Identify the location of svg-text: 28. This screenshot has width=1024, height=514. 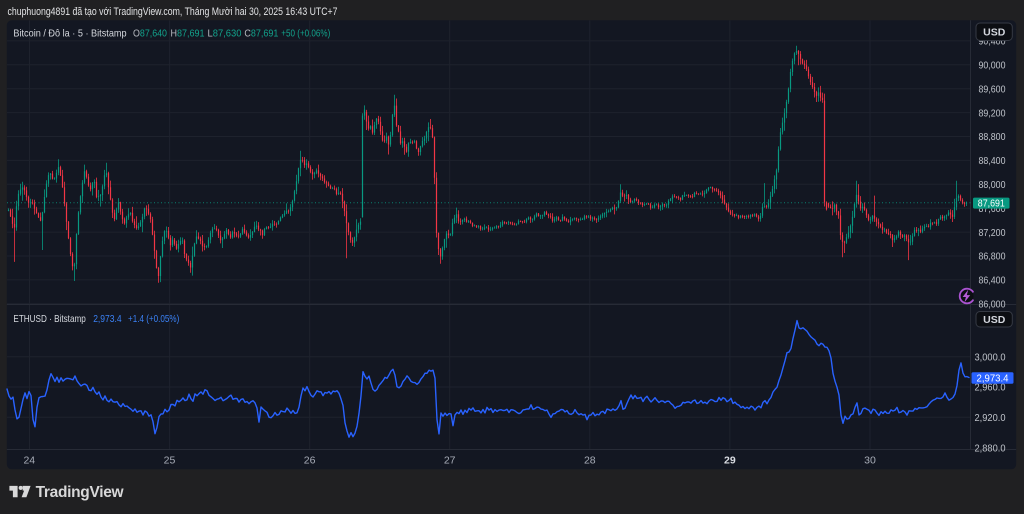
(590, 460).